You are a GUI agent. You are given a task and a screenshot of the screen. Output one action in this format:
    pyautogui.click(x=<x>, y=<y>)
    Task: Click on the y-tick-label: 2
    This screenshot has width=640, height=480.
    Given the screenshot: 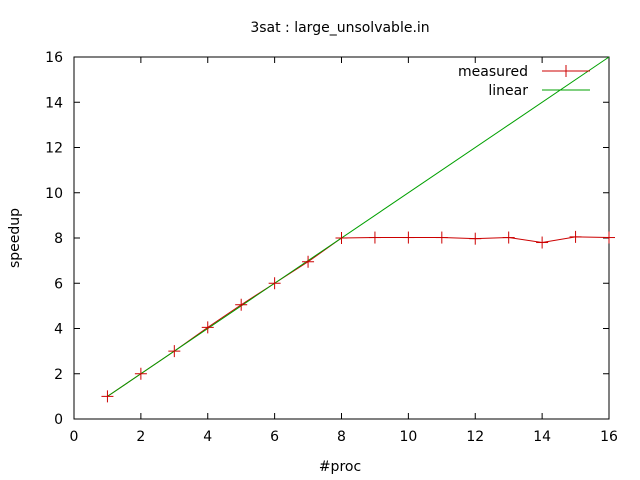 What is the action you would take?
    pyautogui.click(x=58, y=375)
    